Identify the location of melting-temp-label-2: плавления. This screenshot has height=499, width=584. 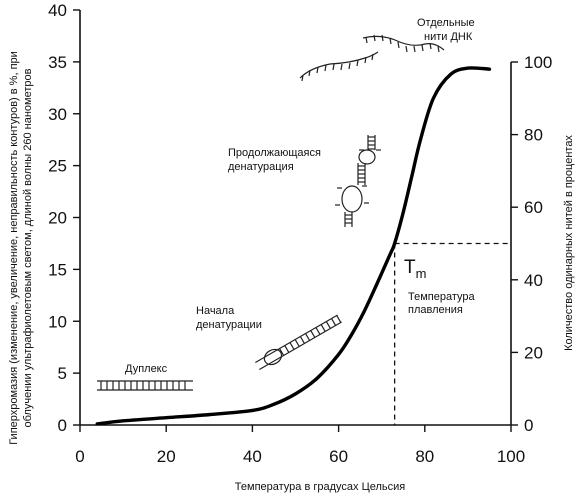
(435, 310).